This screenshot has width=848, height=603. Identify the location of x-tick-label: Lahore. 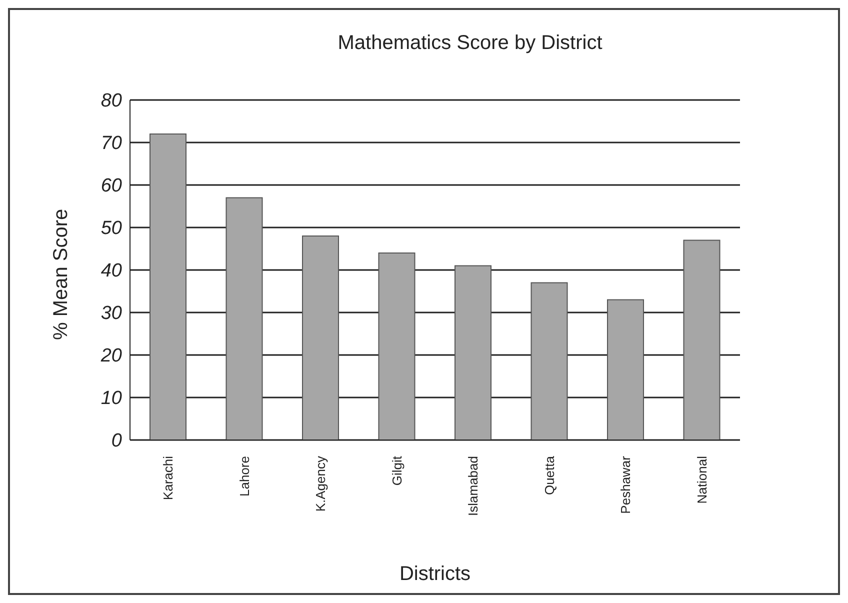
(244, 476).